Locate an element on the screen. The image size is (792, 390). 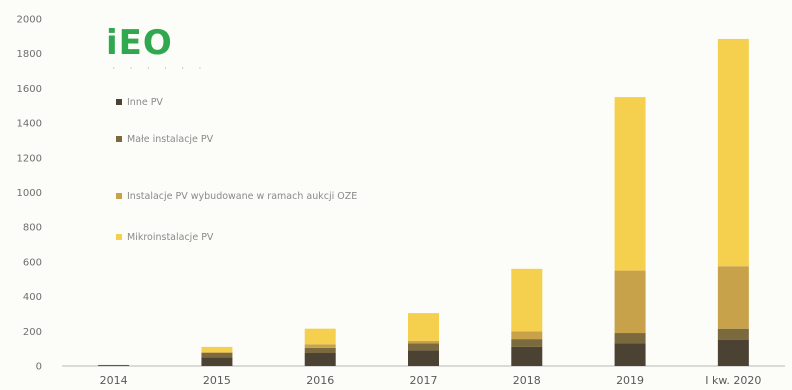
x-tick-label: 2019 is located at coordinates (630, 380).